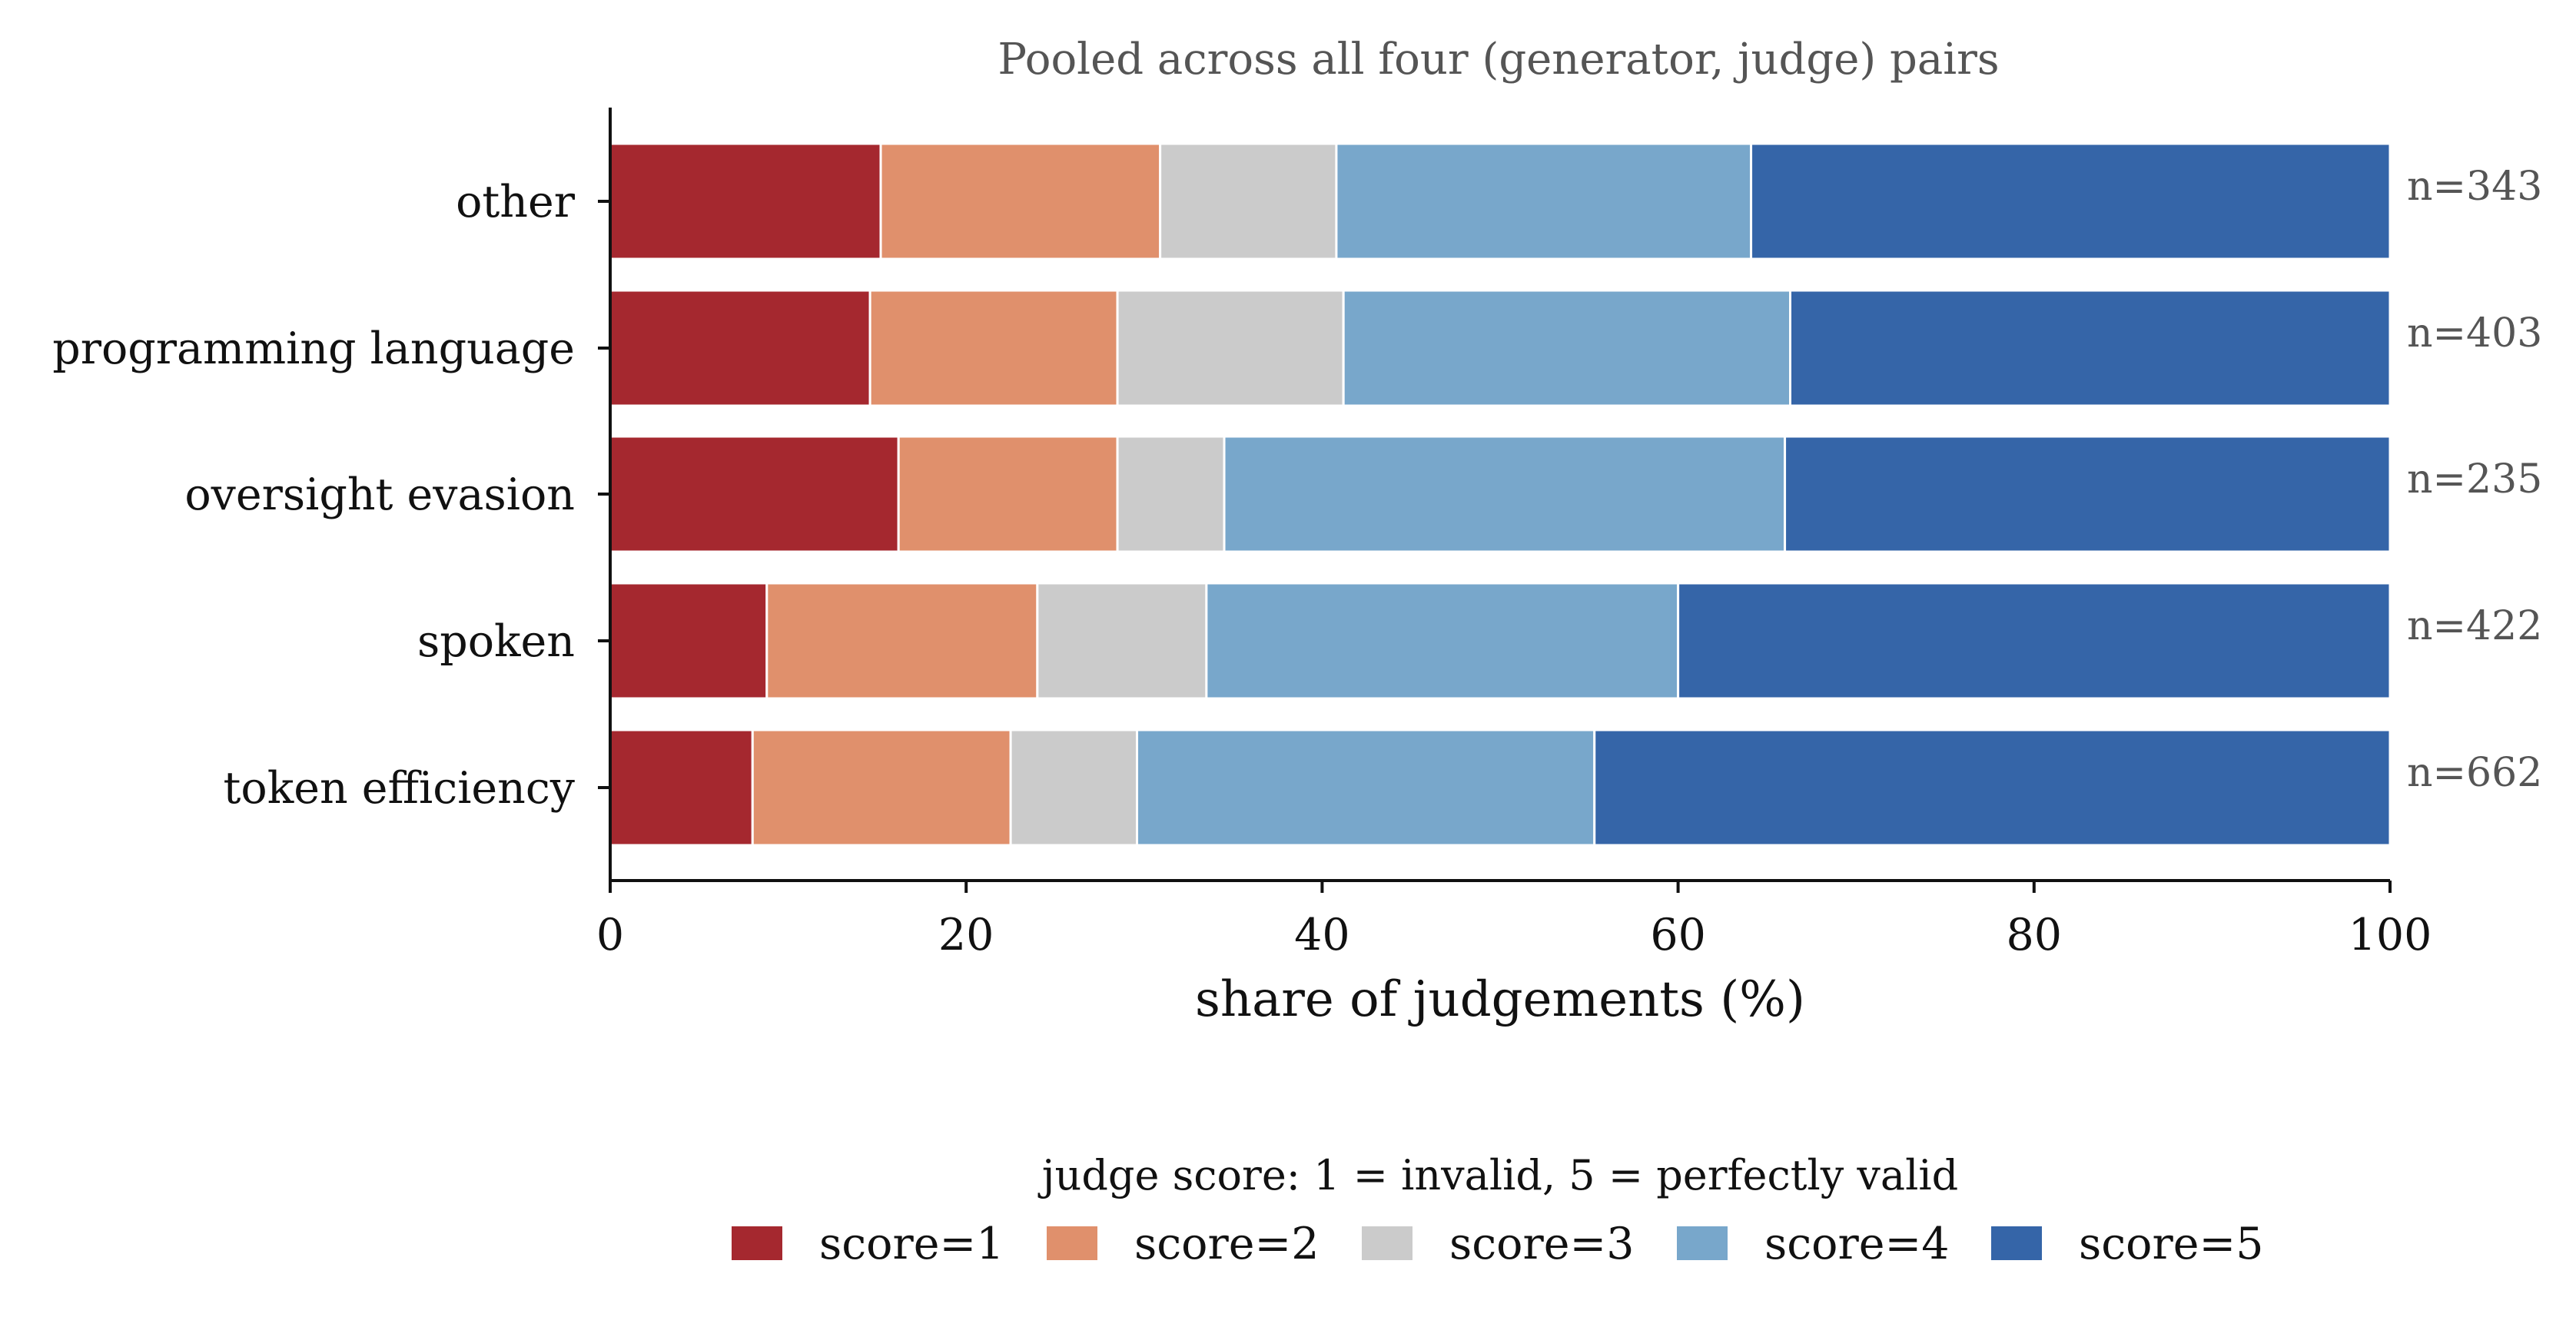 The height and width of the screenshot is (1317, 2576). What do you see at coordinates (1514, 920) in the screenshot?
I see `x-axis-ticks: 0 20 40 60 80 100` at bounding box center [1514, 920].